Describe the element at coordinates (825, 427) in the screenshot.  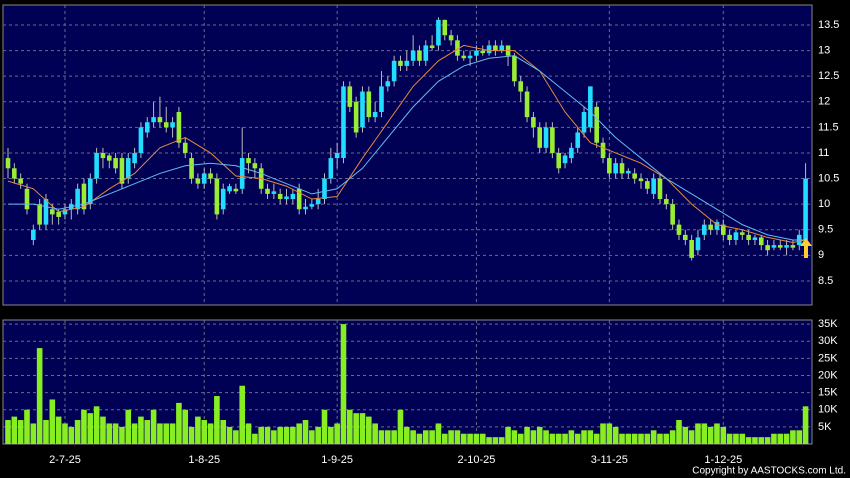
I see `y-tick-label: 5K` at that location.